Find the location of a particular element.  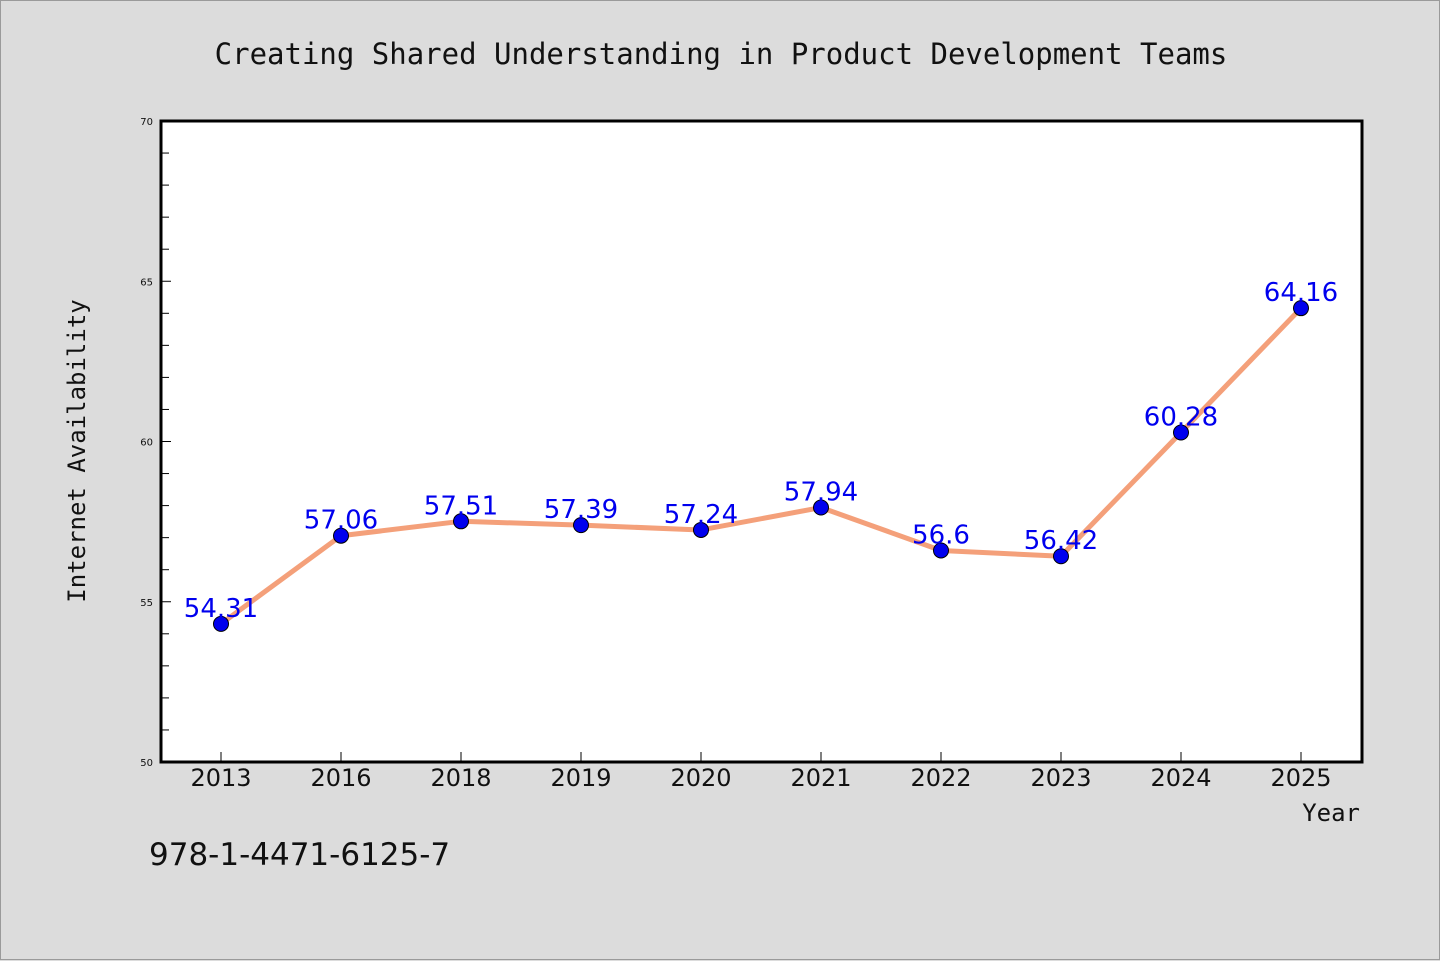

data-label: 57.39 is located at coordinates (581, 510).